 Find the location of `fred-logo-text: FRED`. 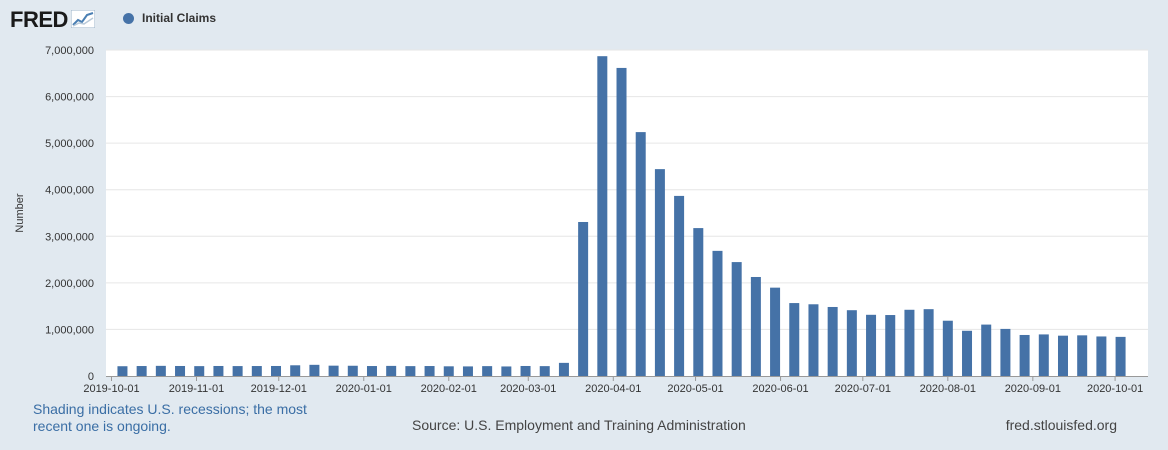

fred-logo-text: FRED is located at coordinates (39, 19).